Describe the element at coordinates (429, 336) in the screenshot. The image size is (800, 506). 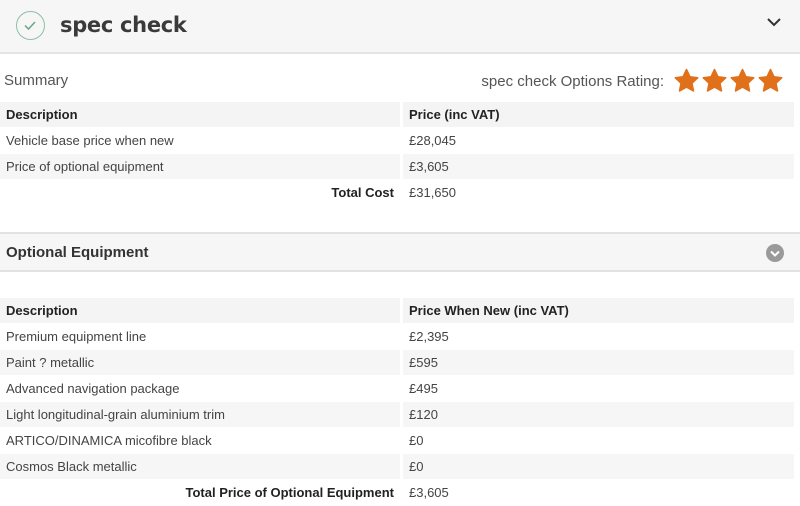
I see `price-cell: £2,395` at that location.